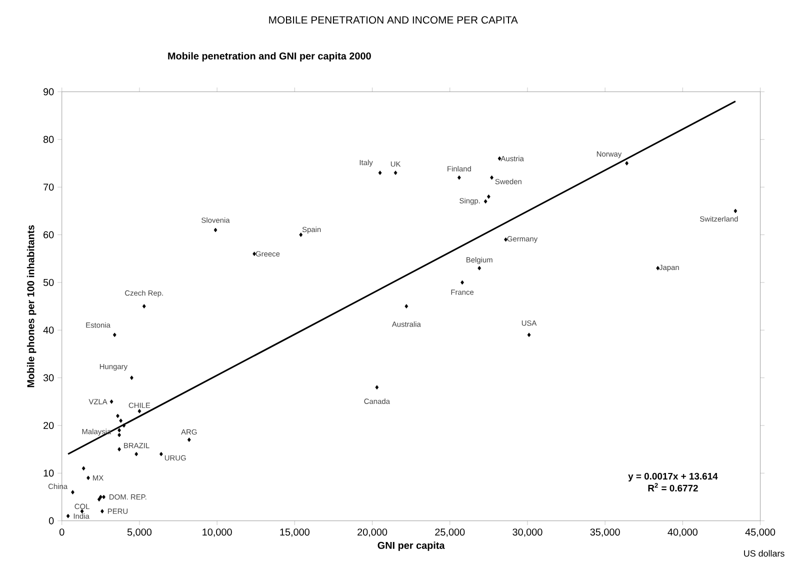 This screenshot has width=788, height=580. What do you see at coordinates (393, 20) in the screenshot?
I see `chart-title: MOBILE PENETRATION AND INCOME PER CAPITA` at bounding box center [393, 20].